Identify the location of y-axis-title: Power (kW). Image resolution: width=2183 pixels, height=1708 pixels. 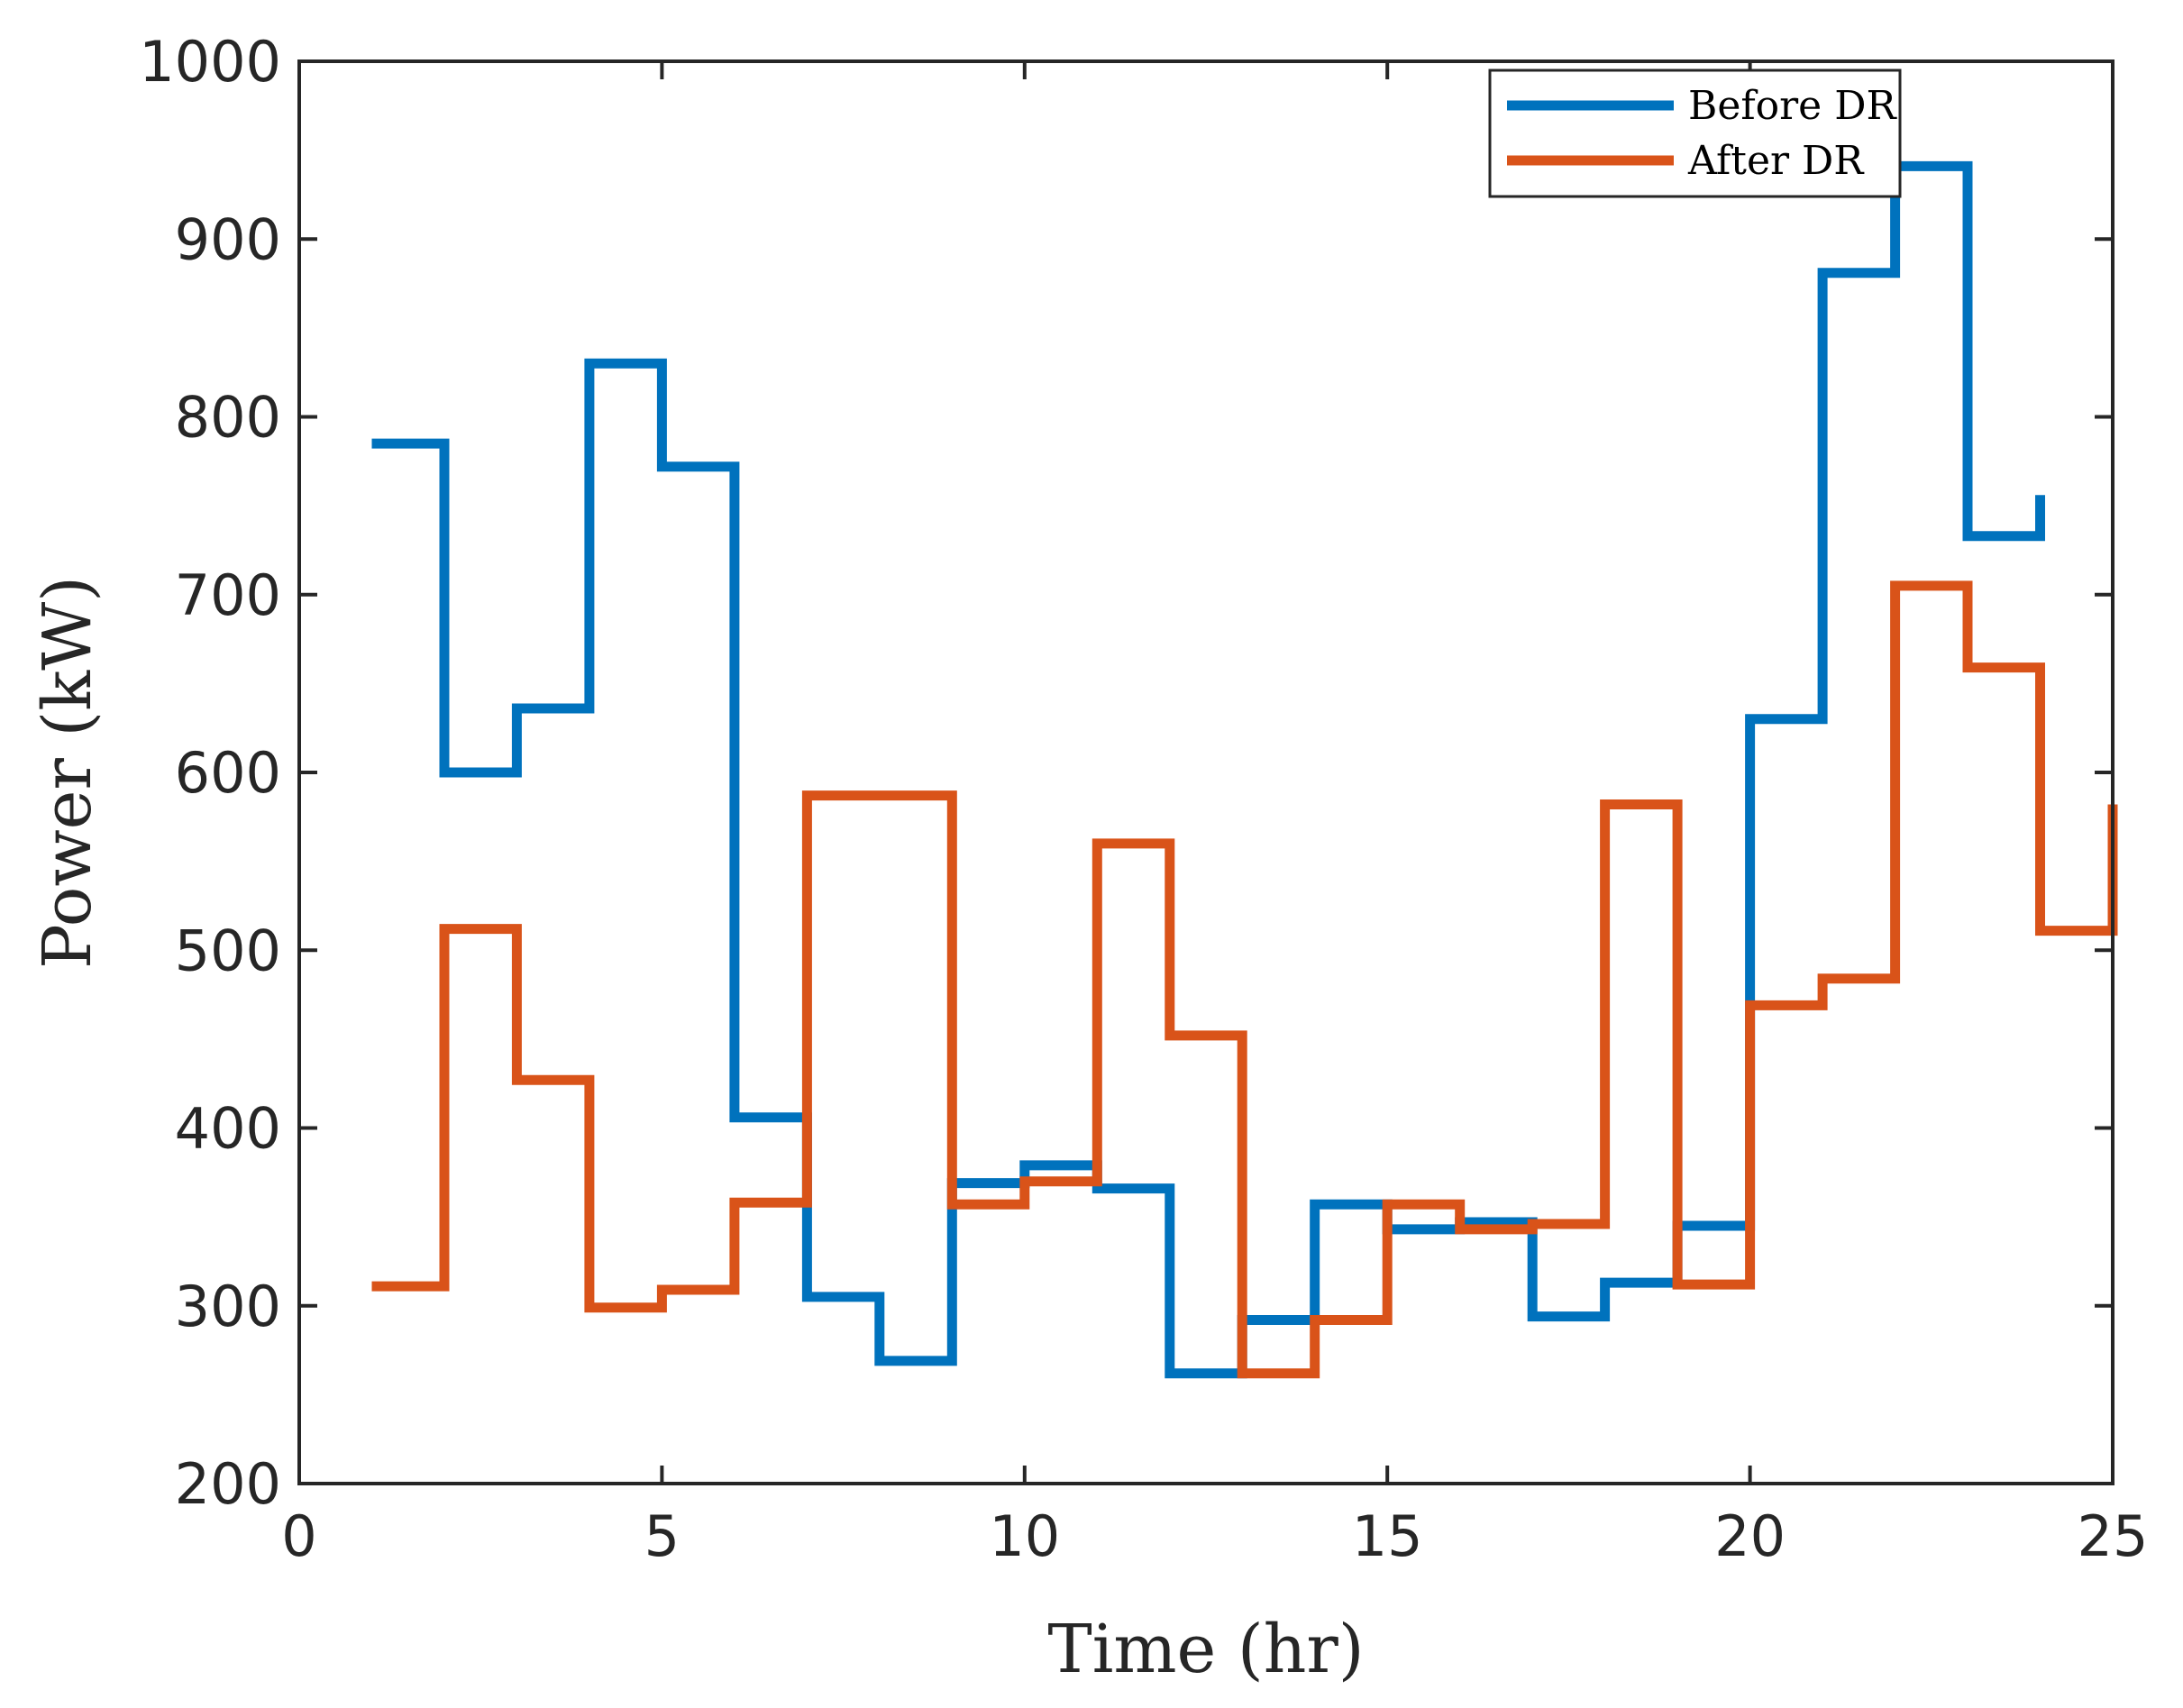
(67, 773).